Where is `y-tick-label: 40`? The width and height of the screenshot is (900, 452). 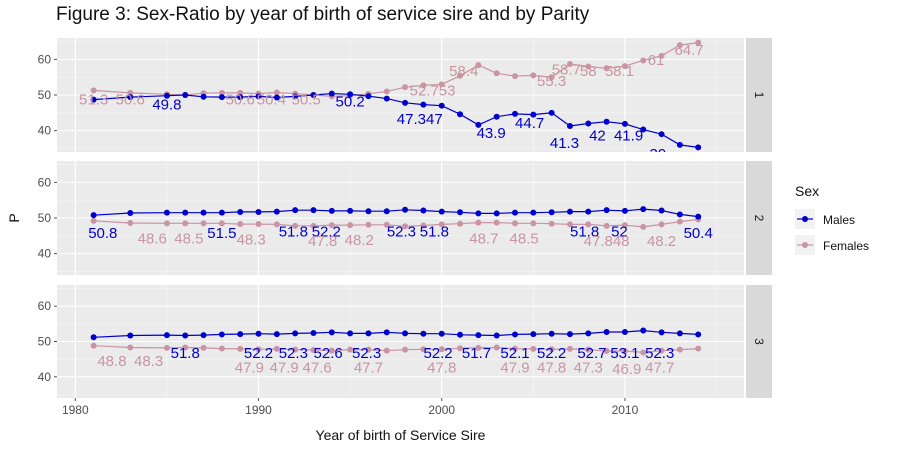 y-tick-label: 40 is located at coordinates (45, 254).